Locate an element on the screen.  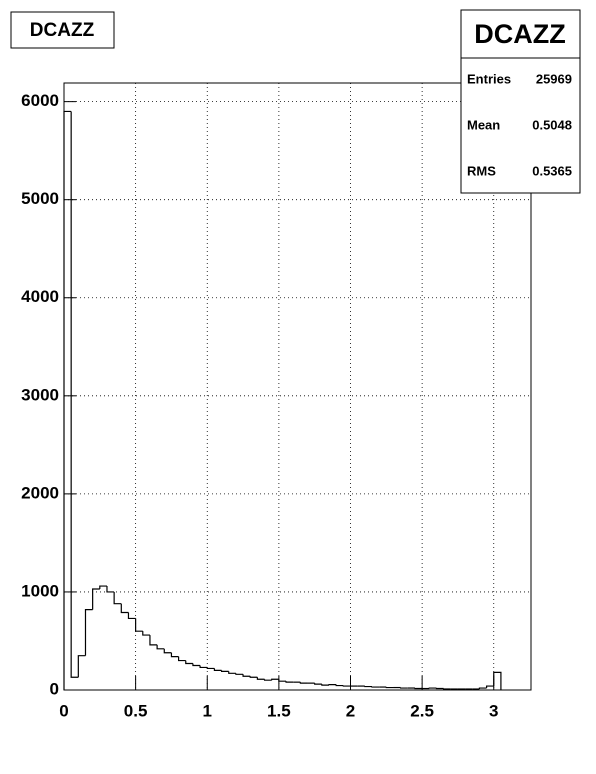
stats-label: Mean is located at coordinates (483, 124).